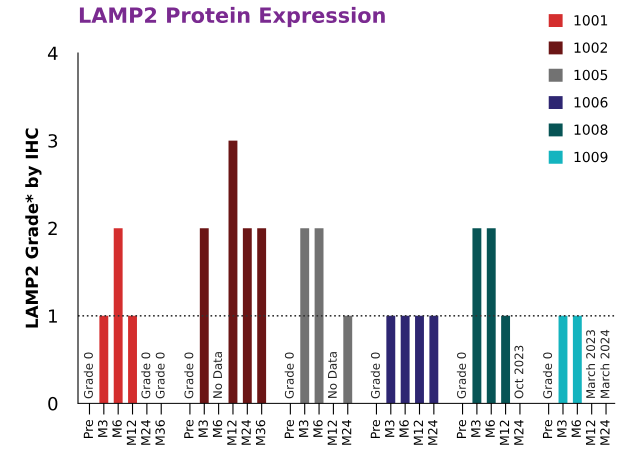  What do you see at coordinates (591, 75) in the screenshot?
I see `legend-label: 1005` at bounding box center [591, 75].